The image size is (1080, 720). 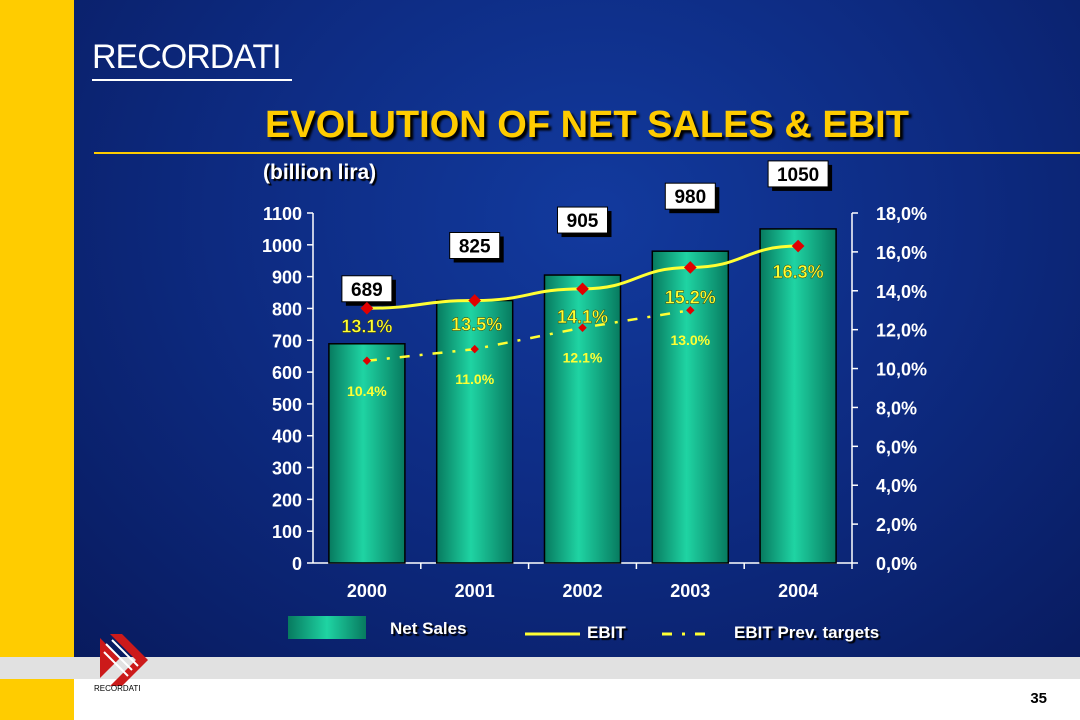 What do you see at coordinates (121, 663) in the screenshot?
I see `recordati-mark-icon: RECORDATI` at bounding box center [121, 663].